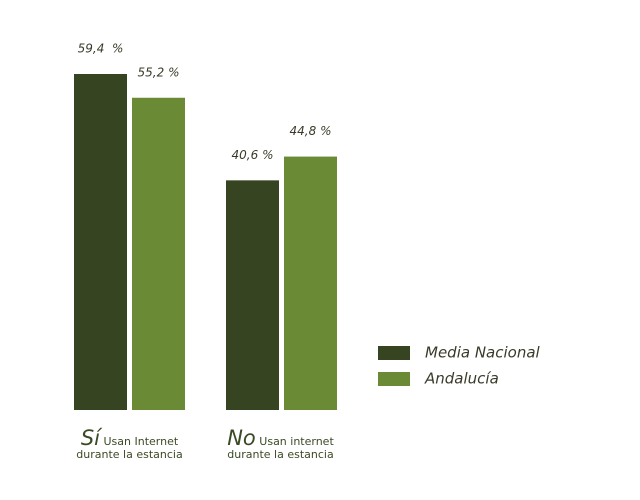 Image resolution: width=640 pixels, height=500 pixels. Describe the element at coordinates (280, 448) in the screenshot. I see `category-description: Usan internet durante la estancia` at that location.